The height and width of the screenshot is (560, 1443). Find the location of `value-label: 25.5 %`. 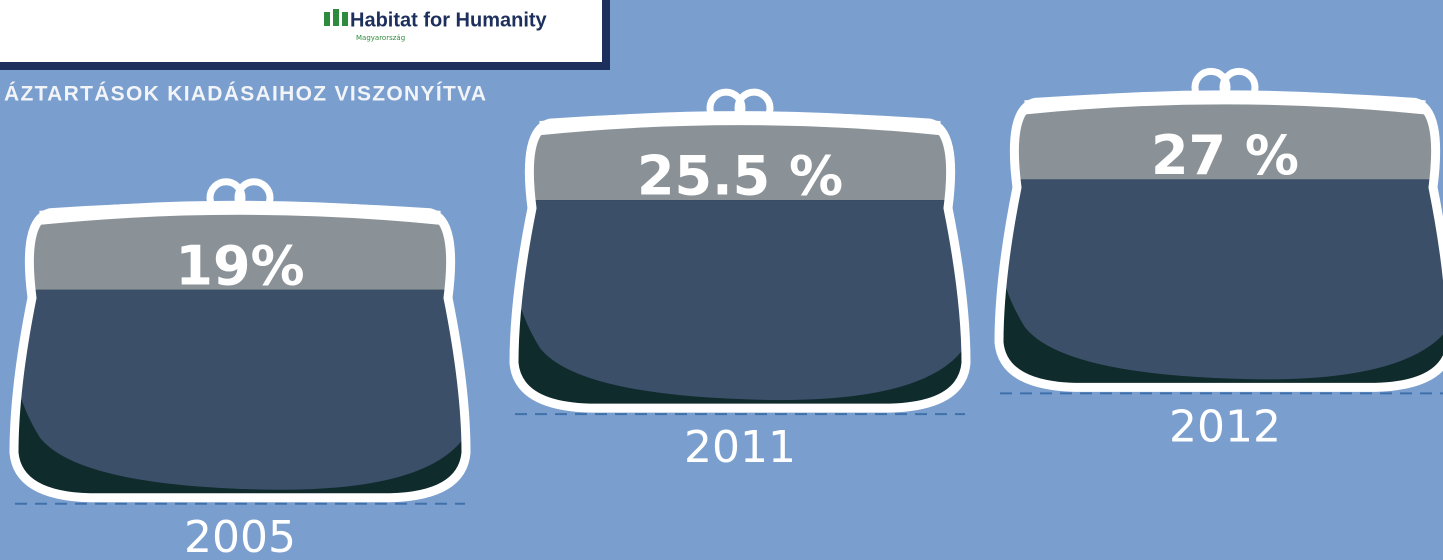

value-label: 25.5 % is located at coordinates (740, 176).